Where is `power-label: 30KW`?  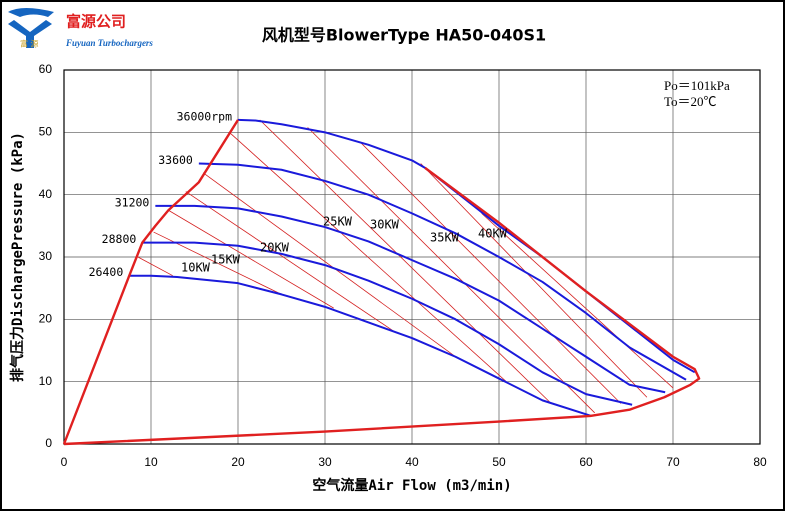
power-label: 30KW is located at coordinates (385, 225).